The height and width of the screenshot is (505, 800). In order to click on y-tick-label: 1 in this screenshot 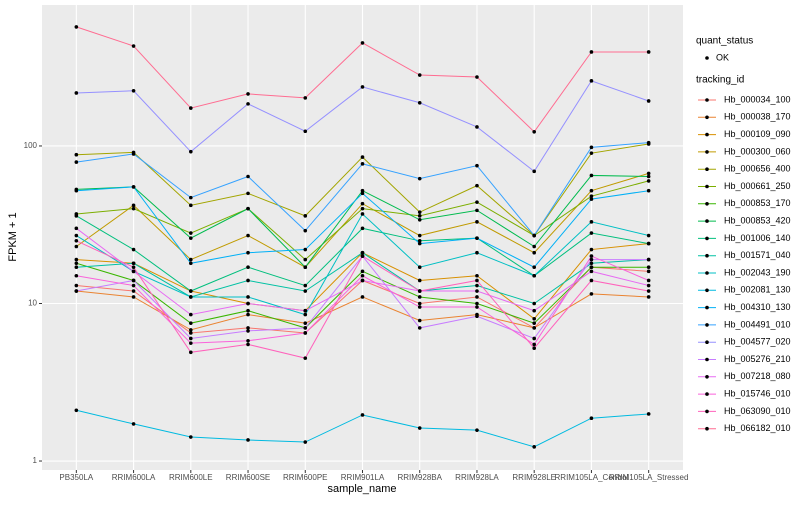, I will do `click(35, 460)`.